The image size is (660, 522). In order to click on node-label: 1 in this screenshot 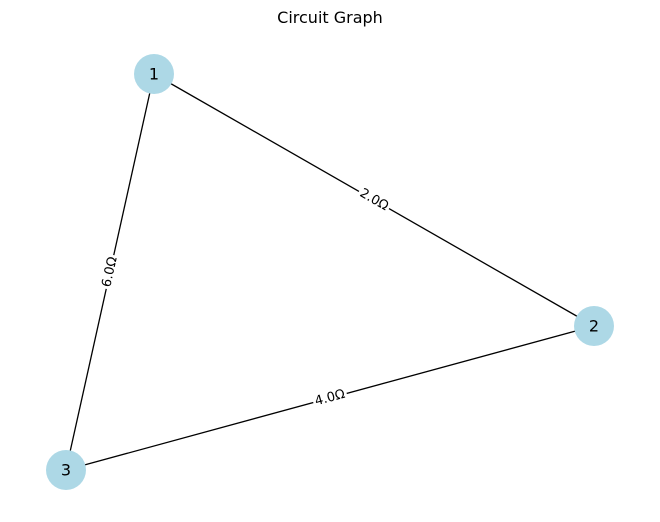, I will do `click(154, 74)`.